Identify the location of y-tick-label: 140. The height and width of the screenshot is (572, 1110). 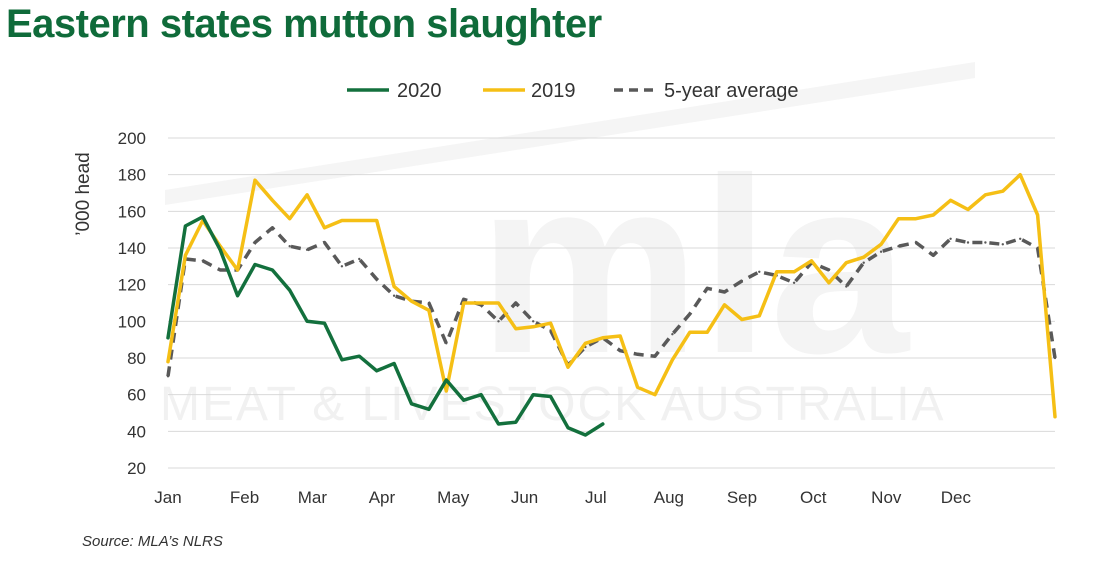
(132, 248).